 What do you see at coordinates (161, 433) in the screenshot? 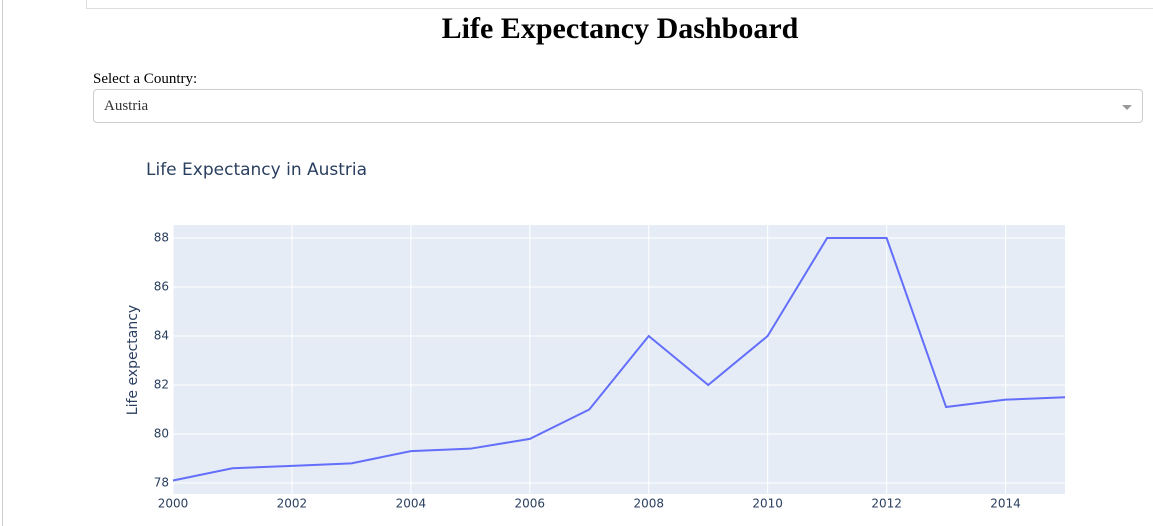
I see `y-tick-label: 80` at bounding box center [161, 433].